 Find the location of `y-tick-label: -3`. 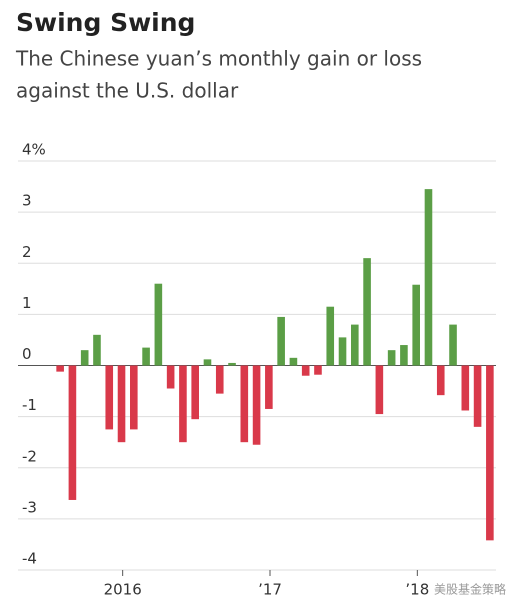

y-tick-label: -3 is located at coordinates (29, 507).